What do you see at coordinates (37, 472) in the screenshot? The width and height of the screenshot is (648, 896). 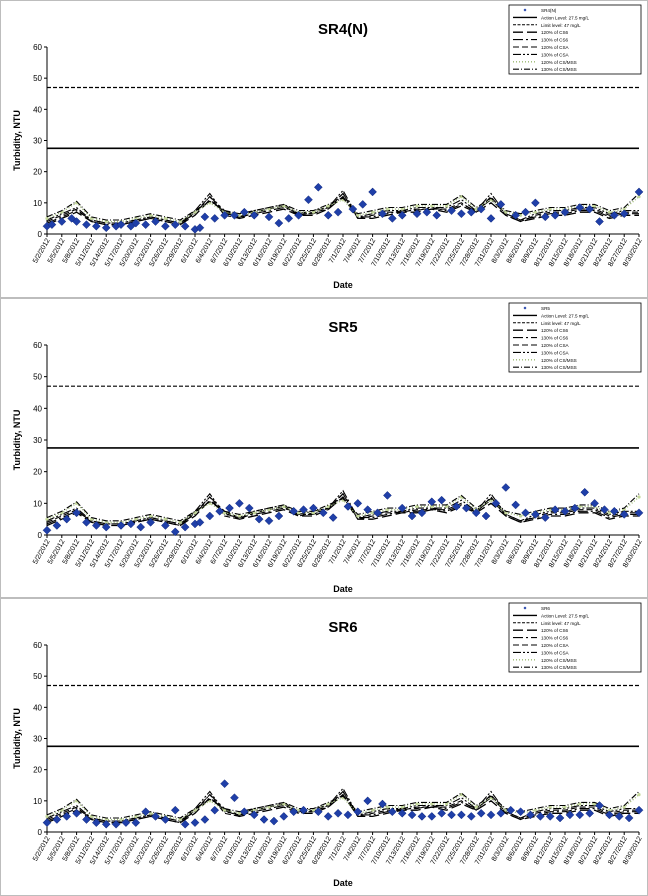 I see `y-tick-label: 20` at bounding box center [37, 472].